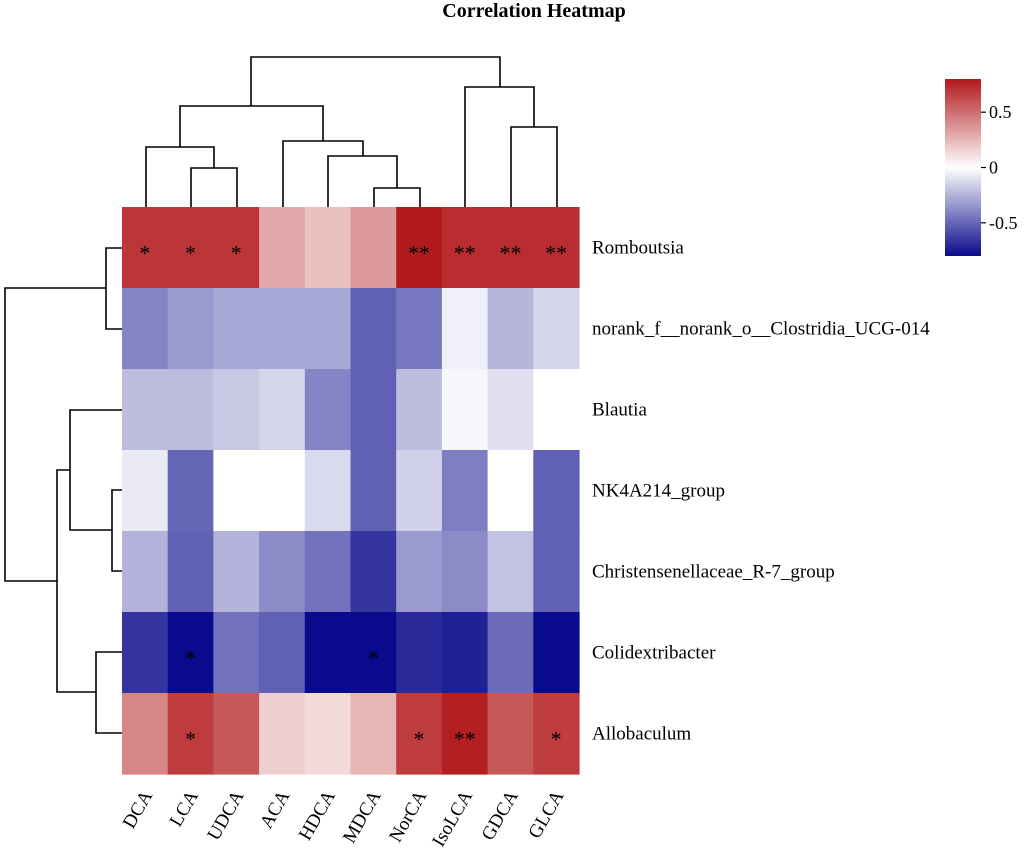 Image resolution: width=1024 pixels, height=858 pixels. What do you see at coordinates (500, 815) in the screenshot?
I see `column-label: GDCA` at bounding box center [500, 815].